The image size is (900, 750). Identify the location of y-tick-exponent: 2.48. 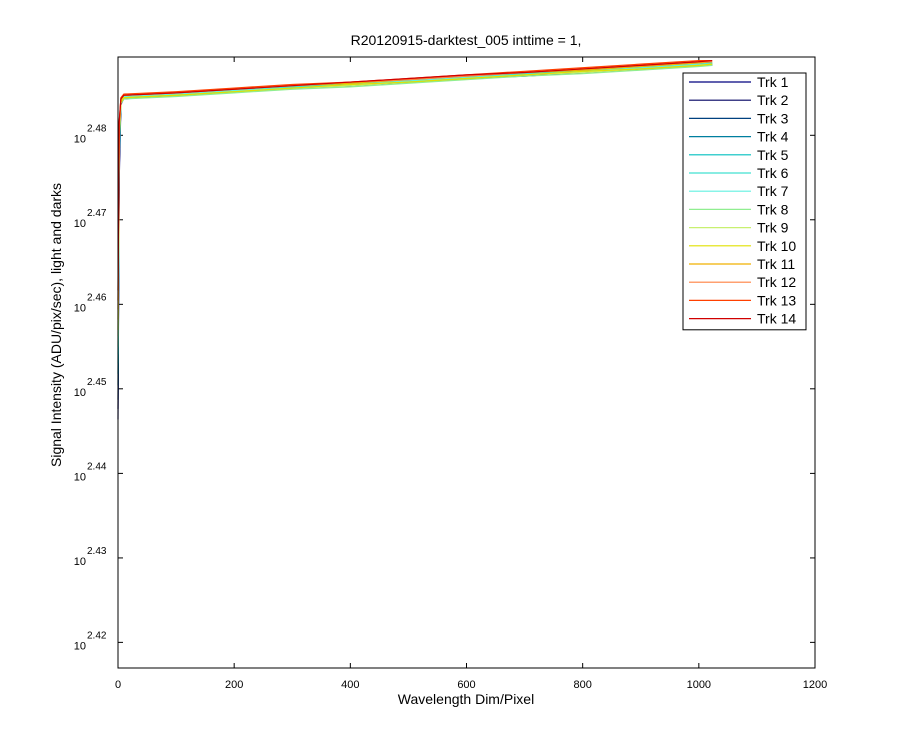
(97, 128).